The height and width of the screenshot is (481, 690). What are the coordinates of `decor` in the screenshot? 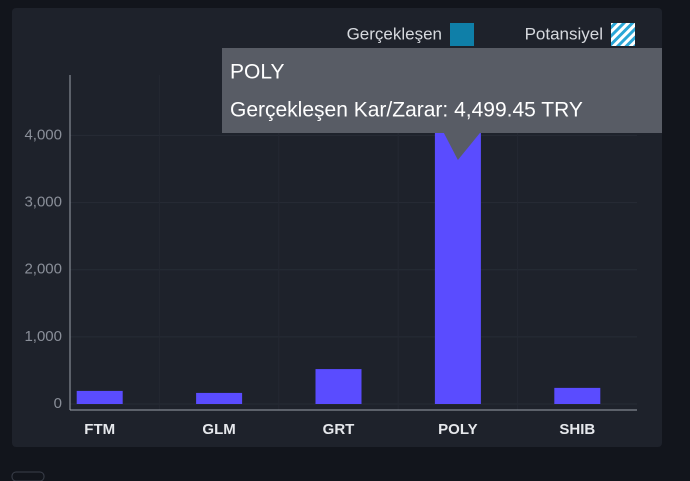 It's located at (28, 476).